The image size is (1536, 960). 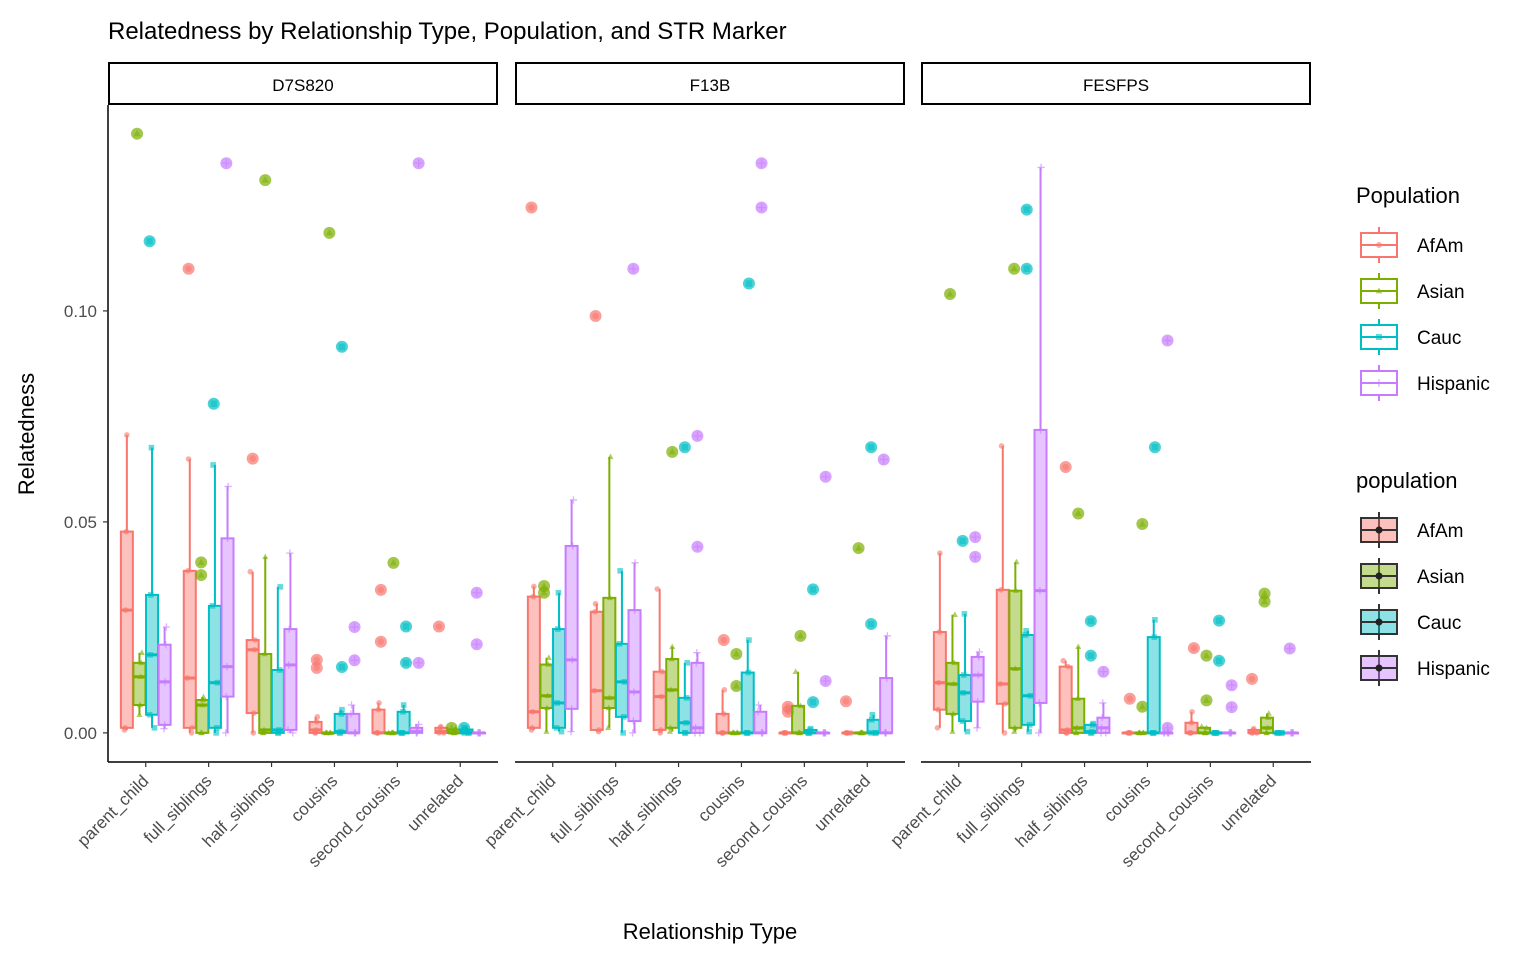 What do you see at coordinates (80, 733) in the screenshot?
I see `y-tick-label: 0.00` at bounding box center [80, 733].